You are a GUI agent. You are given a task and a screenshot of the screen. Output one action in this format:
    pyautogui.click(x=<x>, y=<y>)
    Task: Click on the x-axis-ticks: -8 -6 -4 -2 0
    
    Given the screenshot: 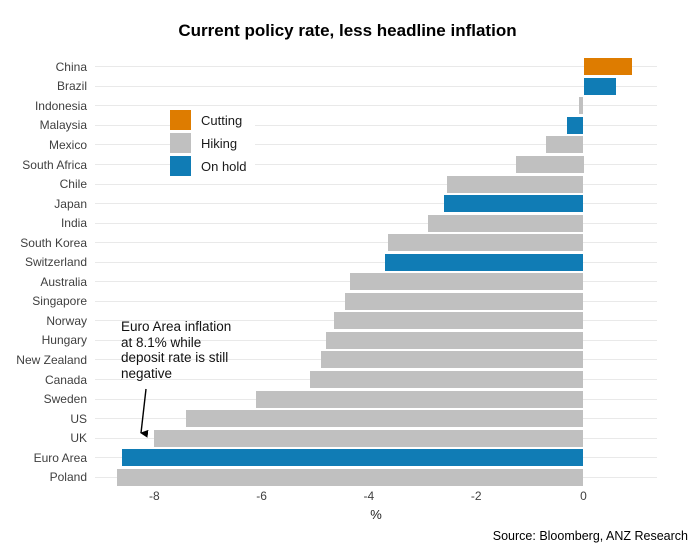 What is the action you would take?
    pyautogui.click(x=376, y=496)
    